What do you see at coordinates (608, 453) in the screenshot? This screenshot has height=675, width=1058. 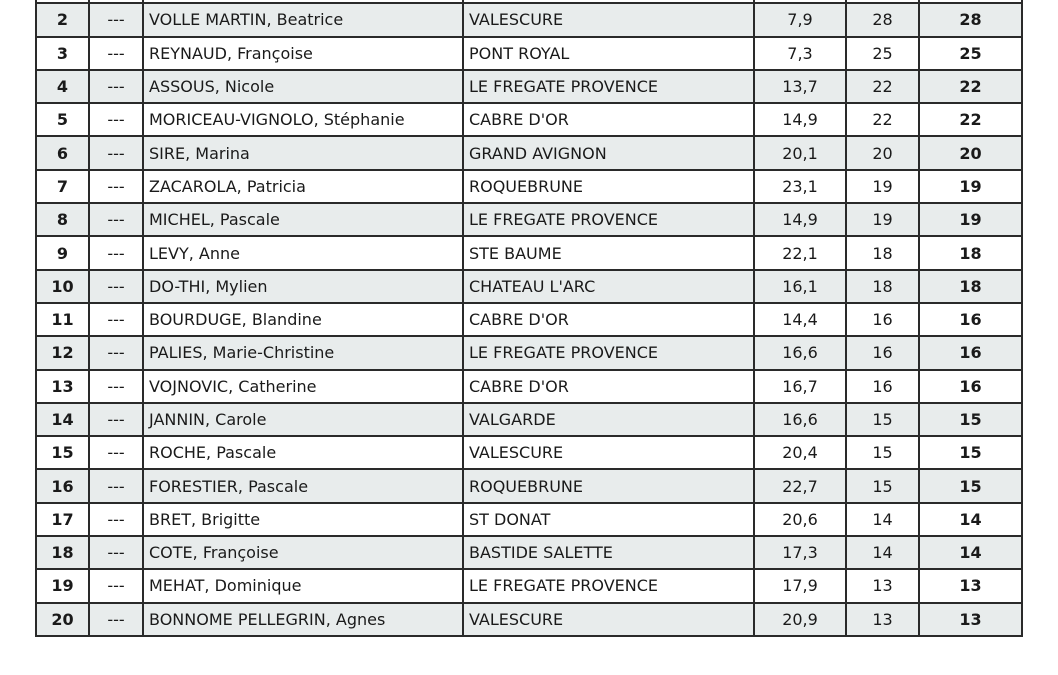 I see `club-cell: VALESCURE` at bounding box center [608, 453].